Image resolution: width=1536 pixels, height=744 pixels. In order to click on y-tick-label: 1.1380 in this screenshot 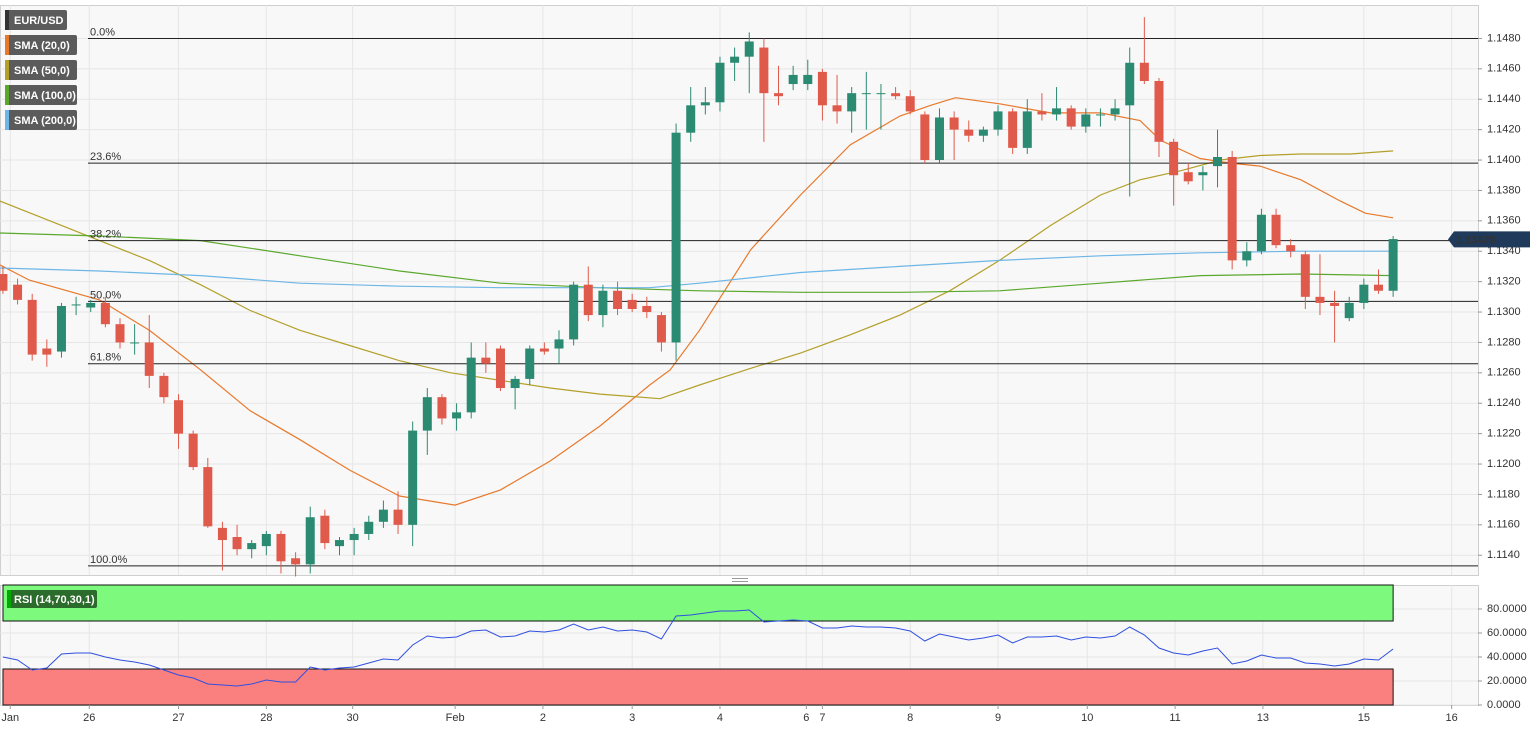, I will do `click(1504, 190)`.